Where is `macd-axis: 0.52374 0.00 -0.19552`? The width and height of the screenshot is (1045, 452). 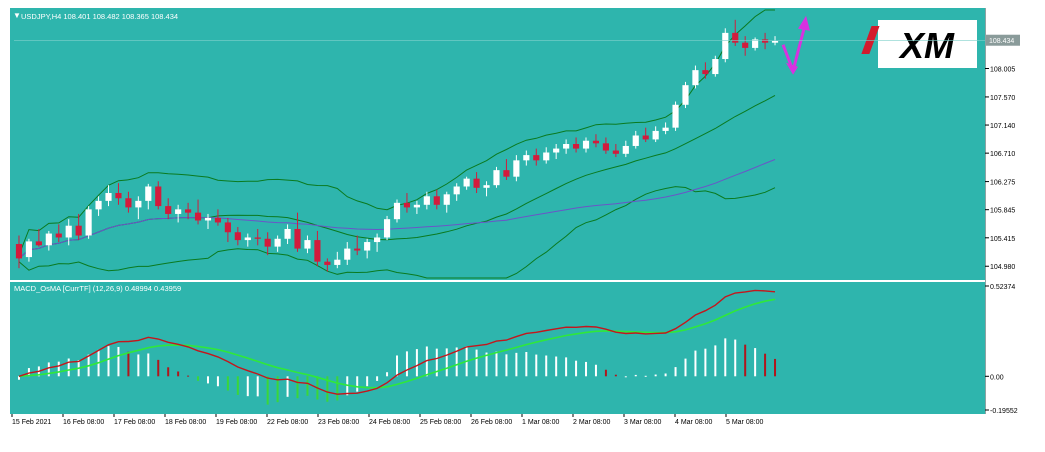
macd-axis: 0.52374 0.00 -0.19552 is located at coordinates (1001, 349).